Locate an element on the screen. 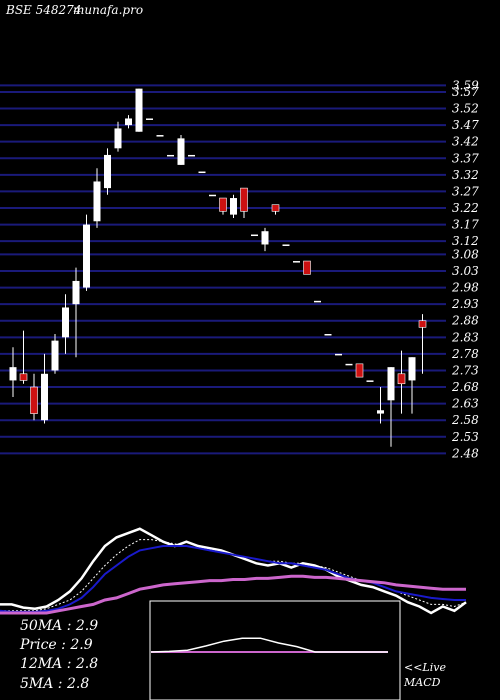 This screenshot has width=500, height=700. y-tick-label: 2.68 is located at coordinates (465, 387).